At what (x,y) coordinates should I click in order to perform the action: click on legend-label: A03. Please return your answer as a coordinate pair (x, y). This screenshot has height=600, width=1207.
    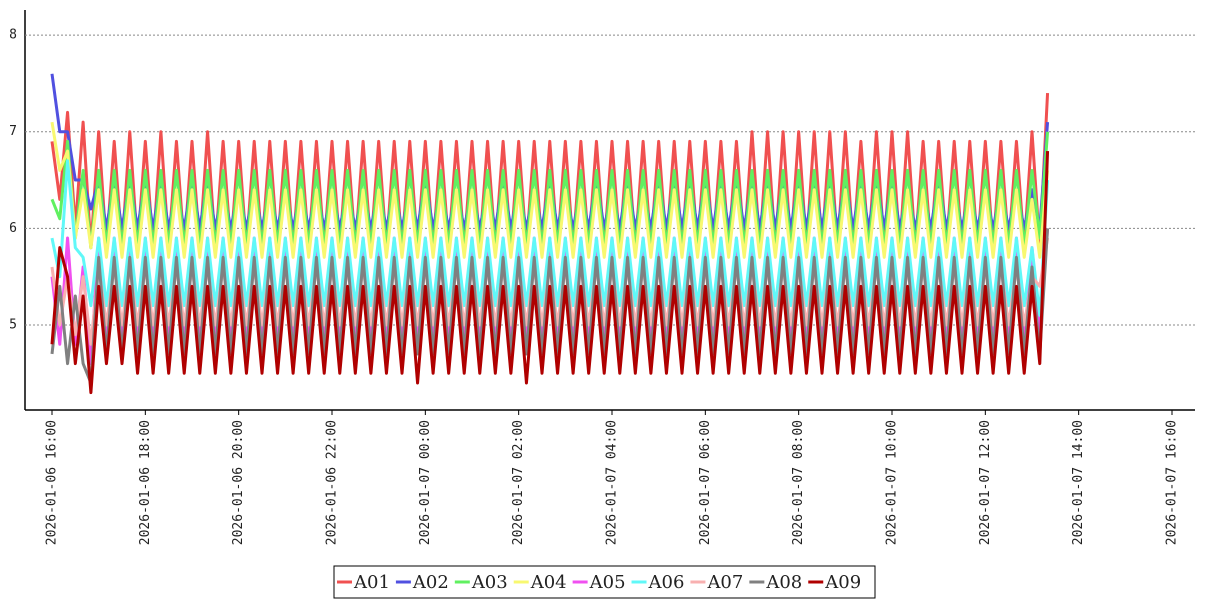
    Looking at the image, I should click on (489, 582).